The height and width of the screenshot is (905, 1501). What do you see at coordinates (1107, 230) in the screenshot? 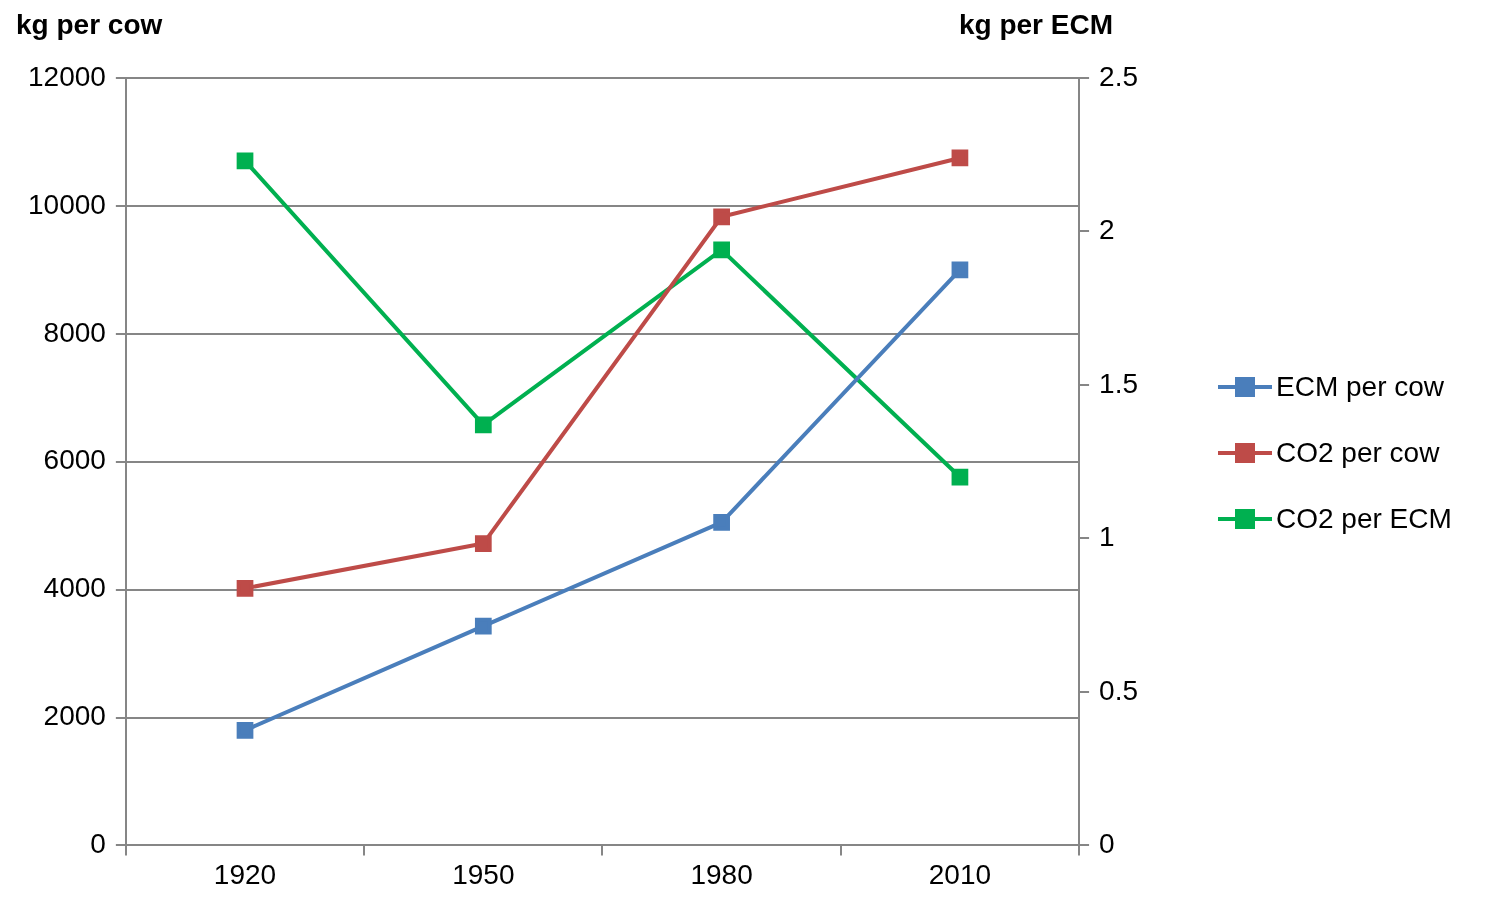
I see `y2-tick-label: 2` at bounding box center [1107, 230].